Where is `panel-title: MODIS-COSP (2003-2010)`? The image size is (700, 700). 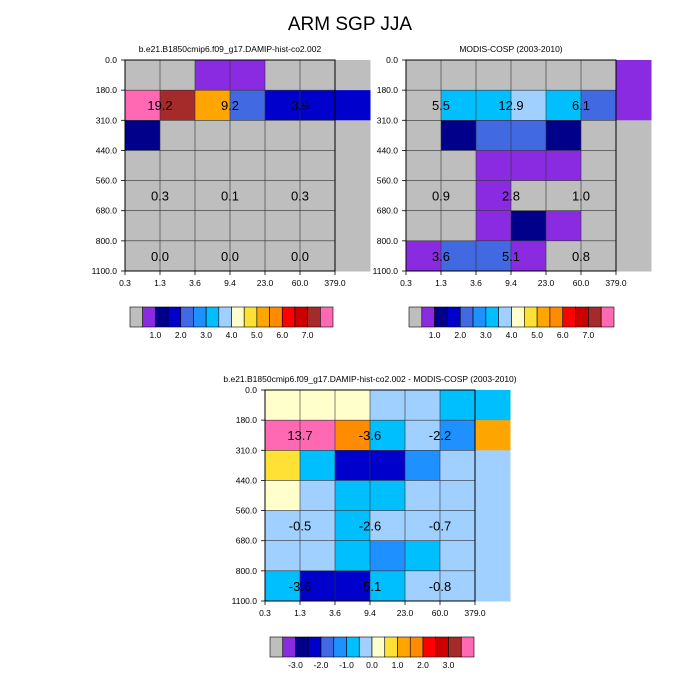 panel-title: MODIS-COSP (2003-2010) is located at coordinates (510, 49).